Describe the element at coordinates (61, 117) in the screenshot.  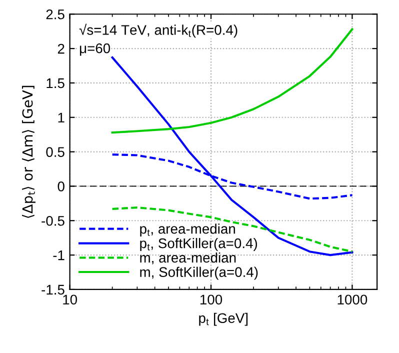
I see `y-tick-label: 1` at that location.